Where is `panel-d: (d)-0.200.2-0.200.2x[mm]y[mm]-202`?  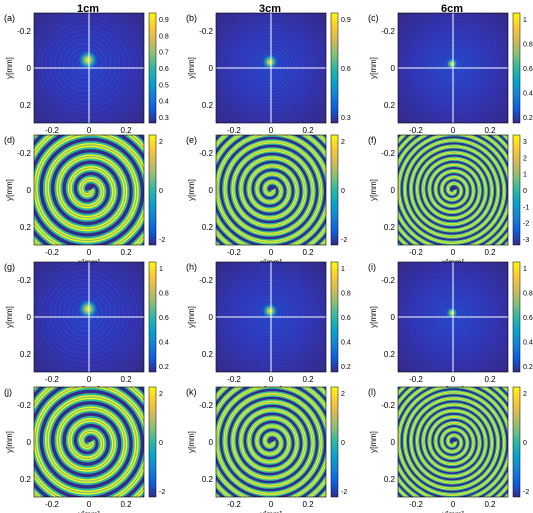 panel-d: (d)-0.200.2-0.200.2x[mm]y[mm]-202 is located at coordinates (84, 200).